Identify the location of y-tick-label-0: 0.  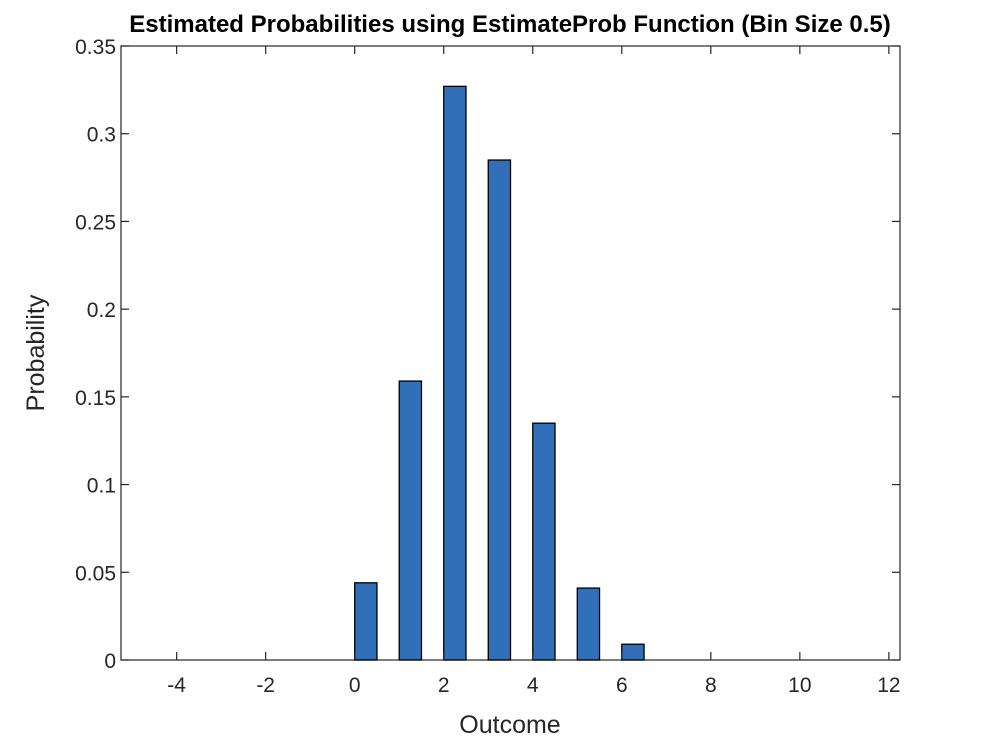
(110, 661).